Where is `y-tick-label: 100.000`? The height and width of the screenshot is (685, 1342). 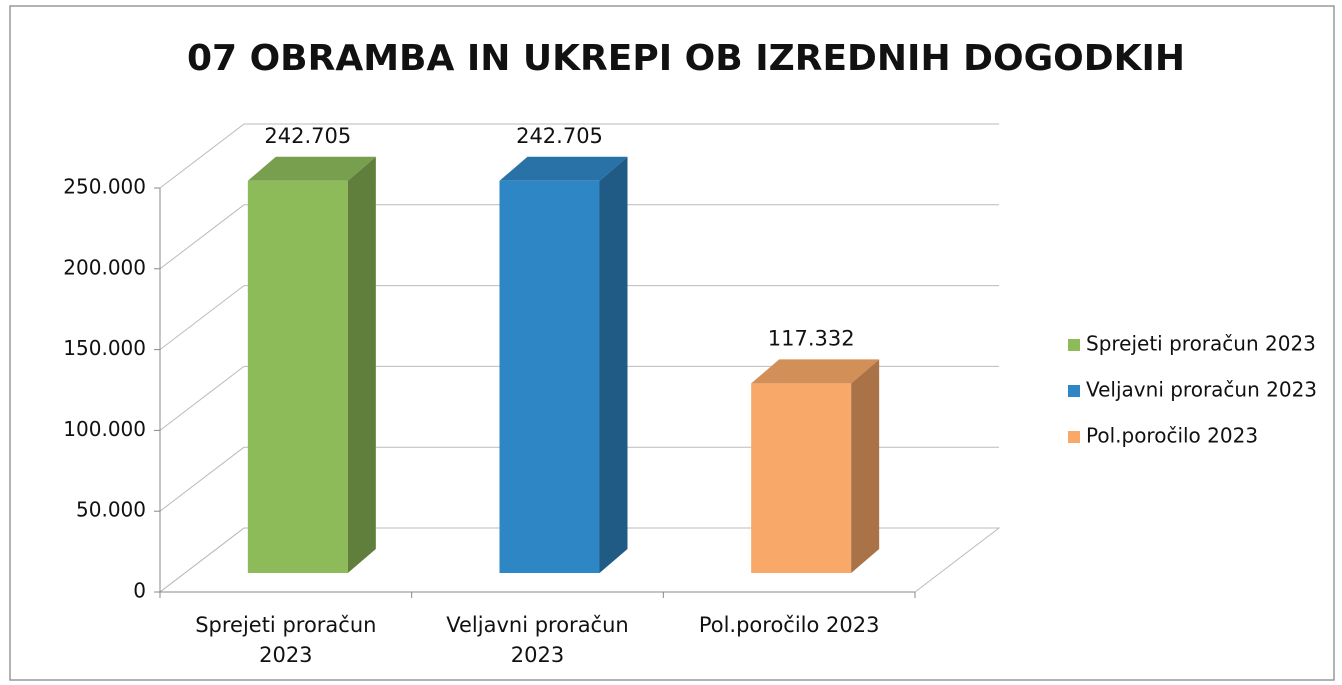 y-tick-label: 100.000 is located at coordinates (104, 429).